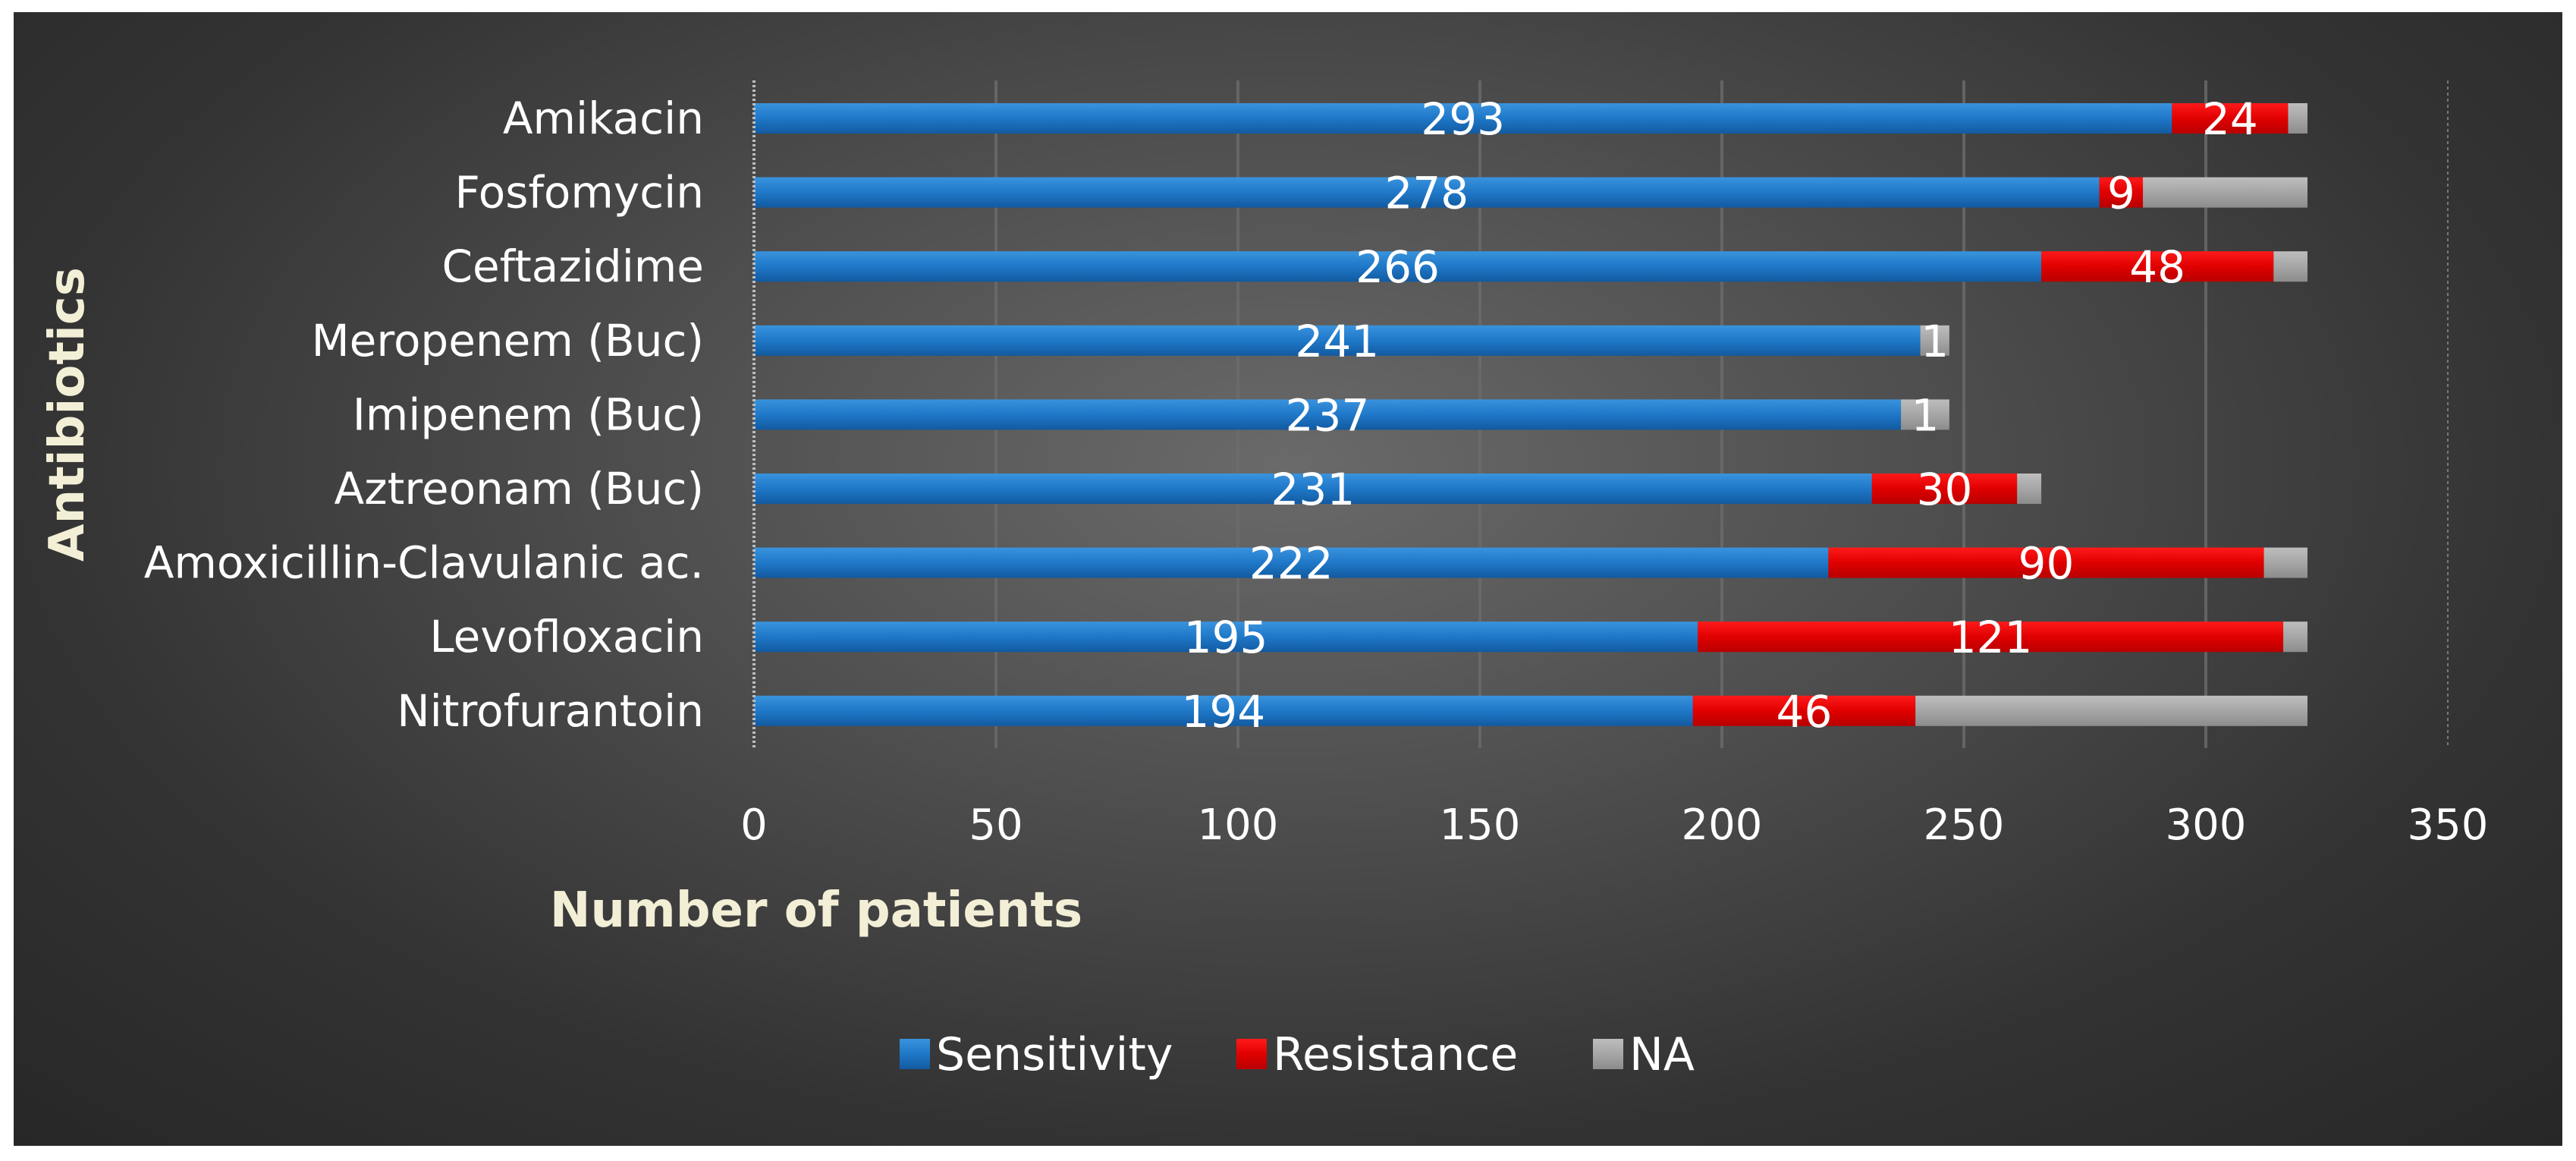  I want to click on bar-sensitivity-aztreonam-buc, so click(1313, 489).